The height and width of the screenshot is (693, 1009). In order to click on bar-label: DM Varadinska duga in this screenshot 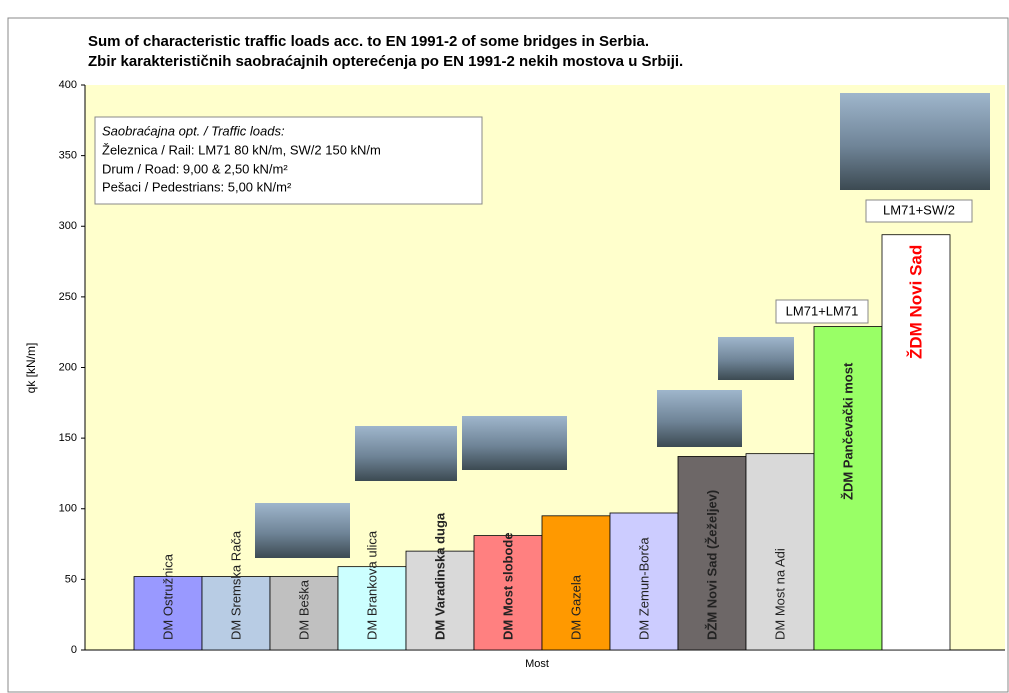, I will do `click(439, 576)`.